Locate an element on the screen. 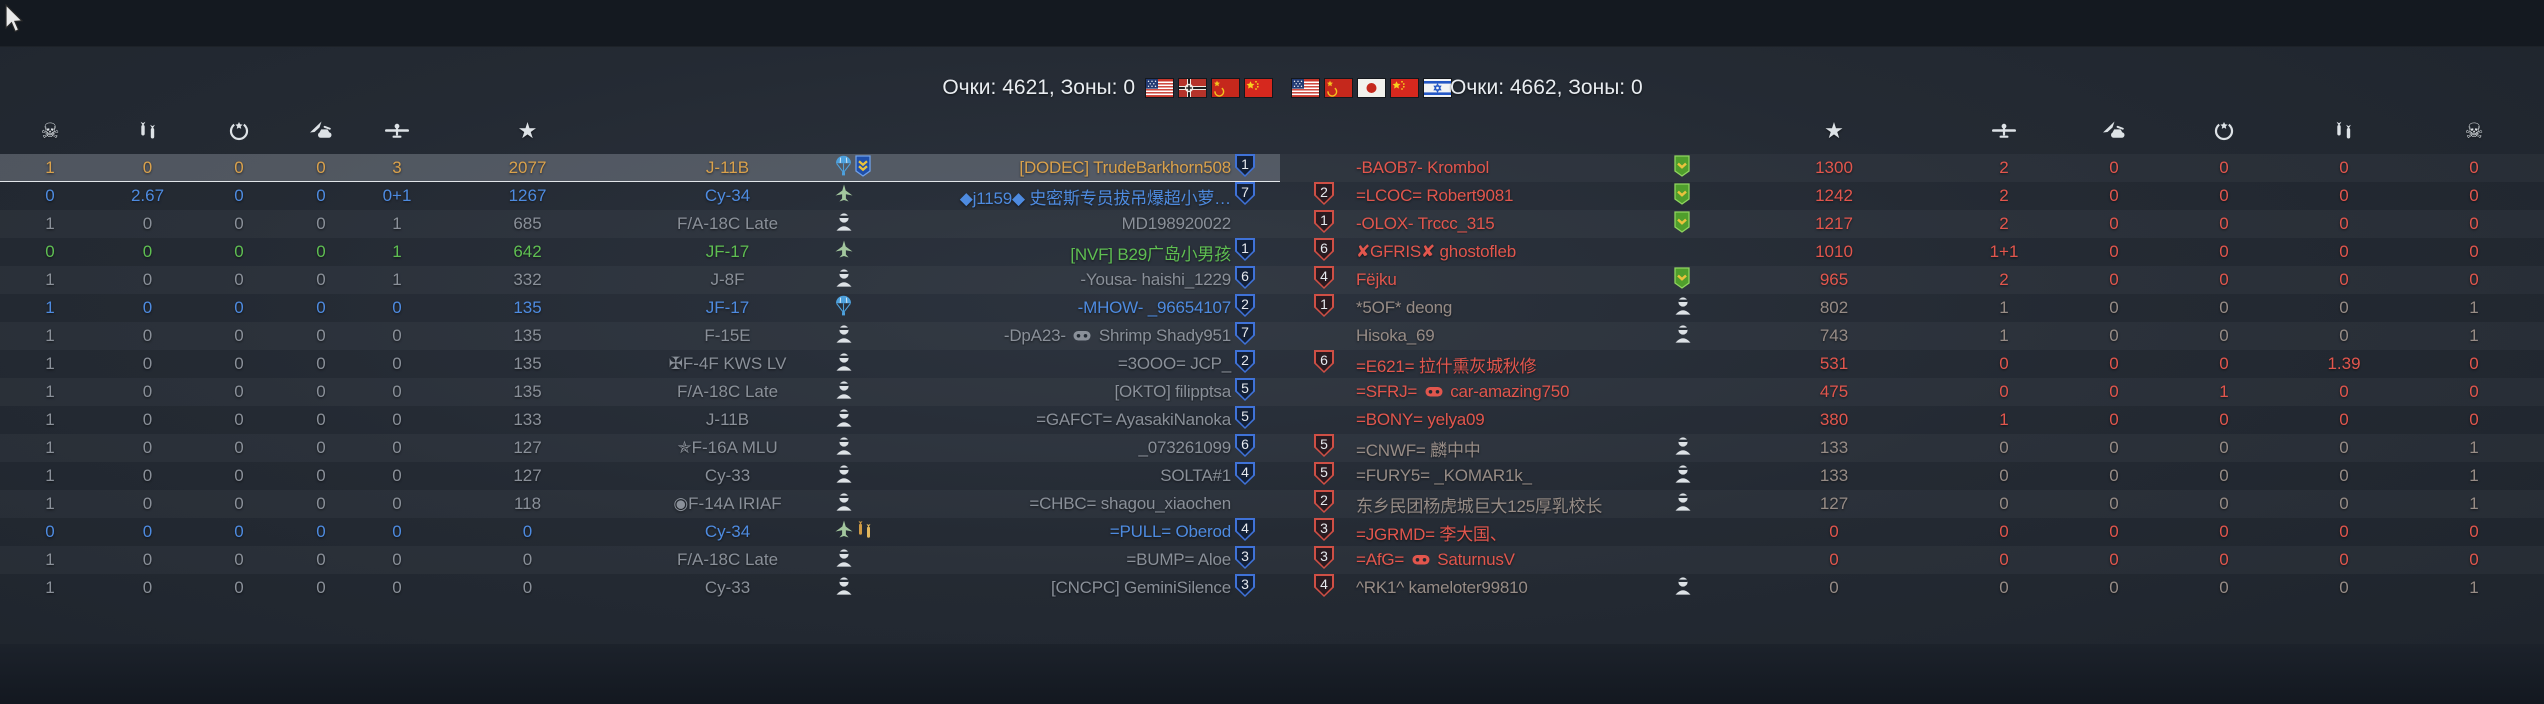  stat-score: 1267 is located at coordinates (527, 195).